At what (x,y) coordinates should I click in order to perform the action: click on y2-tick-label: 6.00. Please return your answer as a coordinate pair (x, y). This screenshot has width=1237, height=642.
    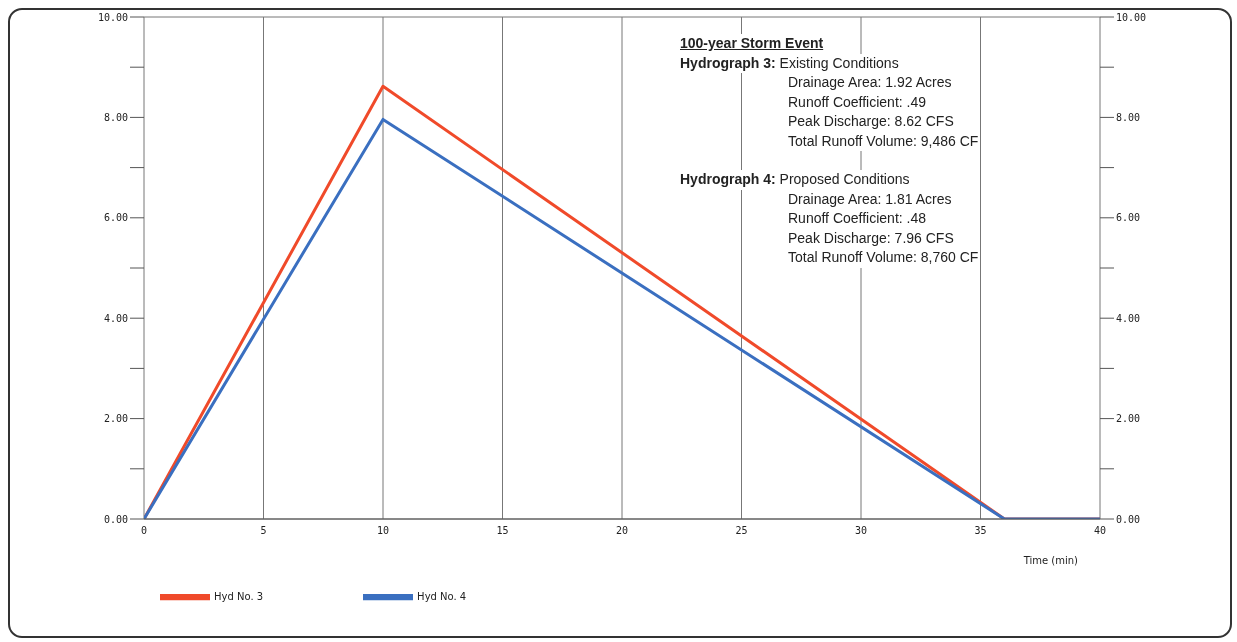
    Looking at the image, I should click on (1128, 218).